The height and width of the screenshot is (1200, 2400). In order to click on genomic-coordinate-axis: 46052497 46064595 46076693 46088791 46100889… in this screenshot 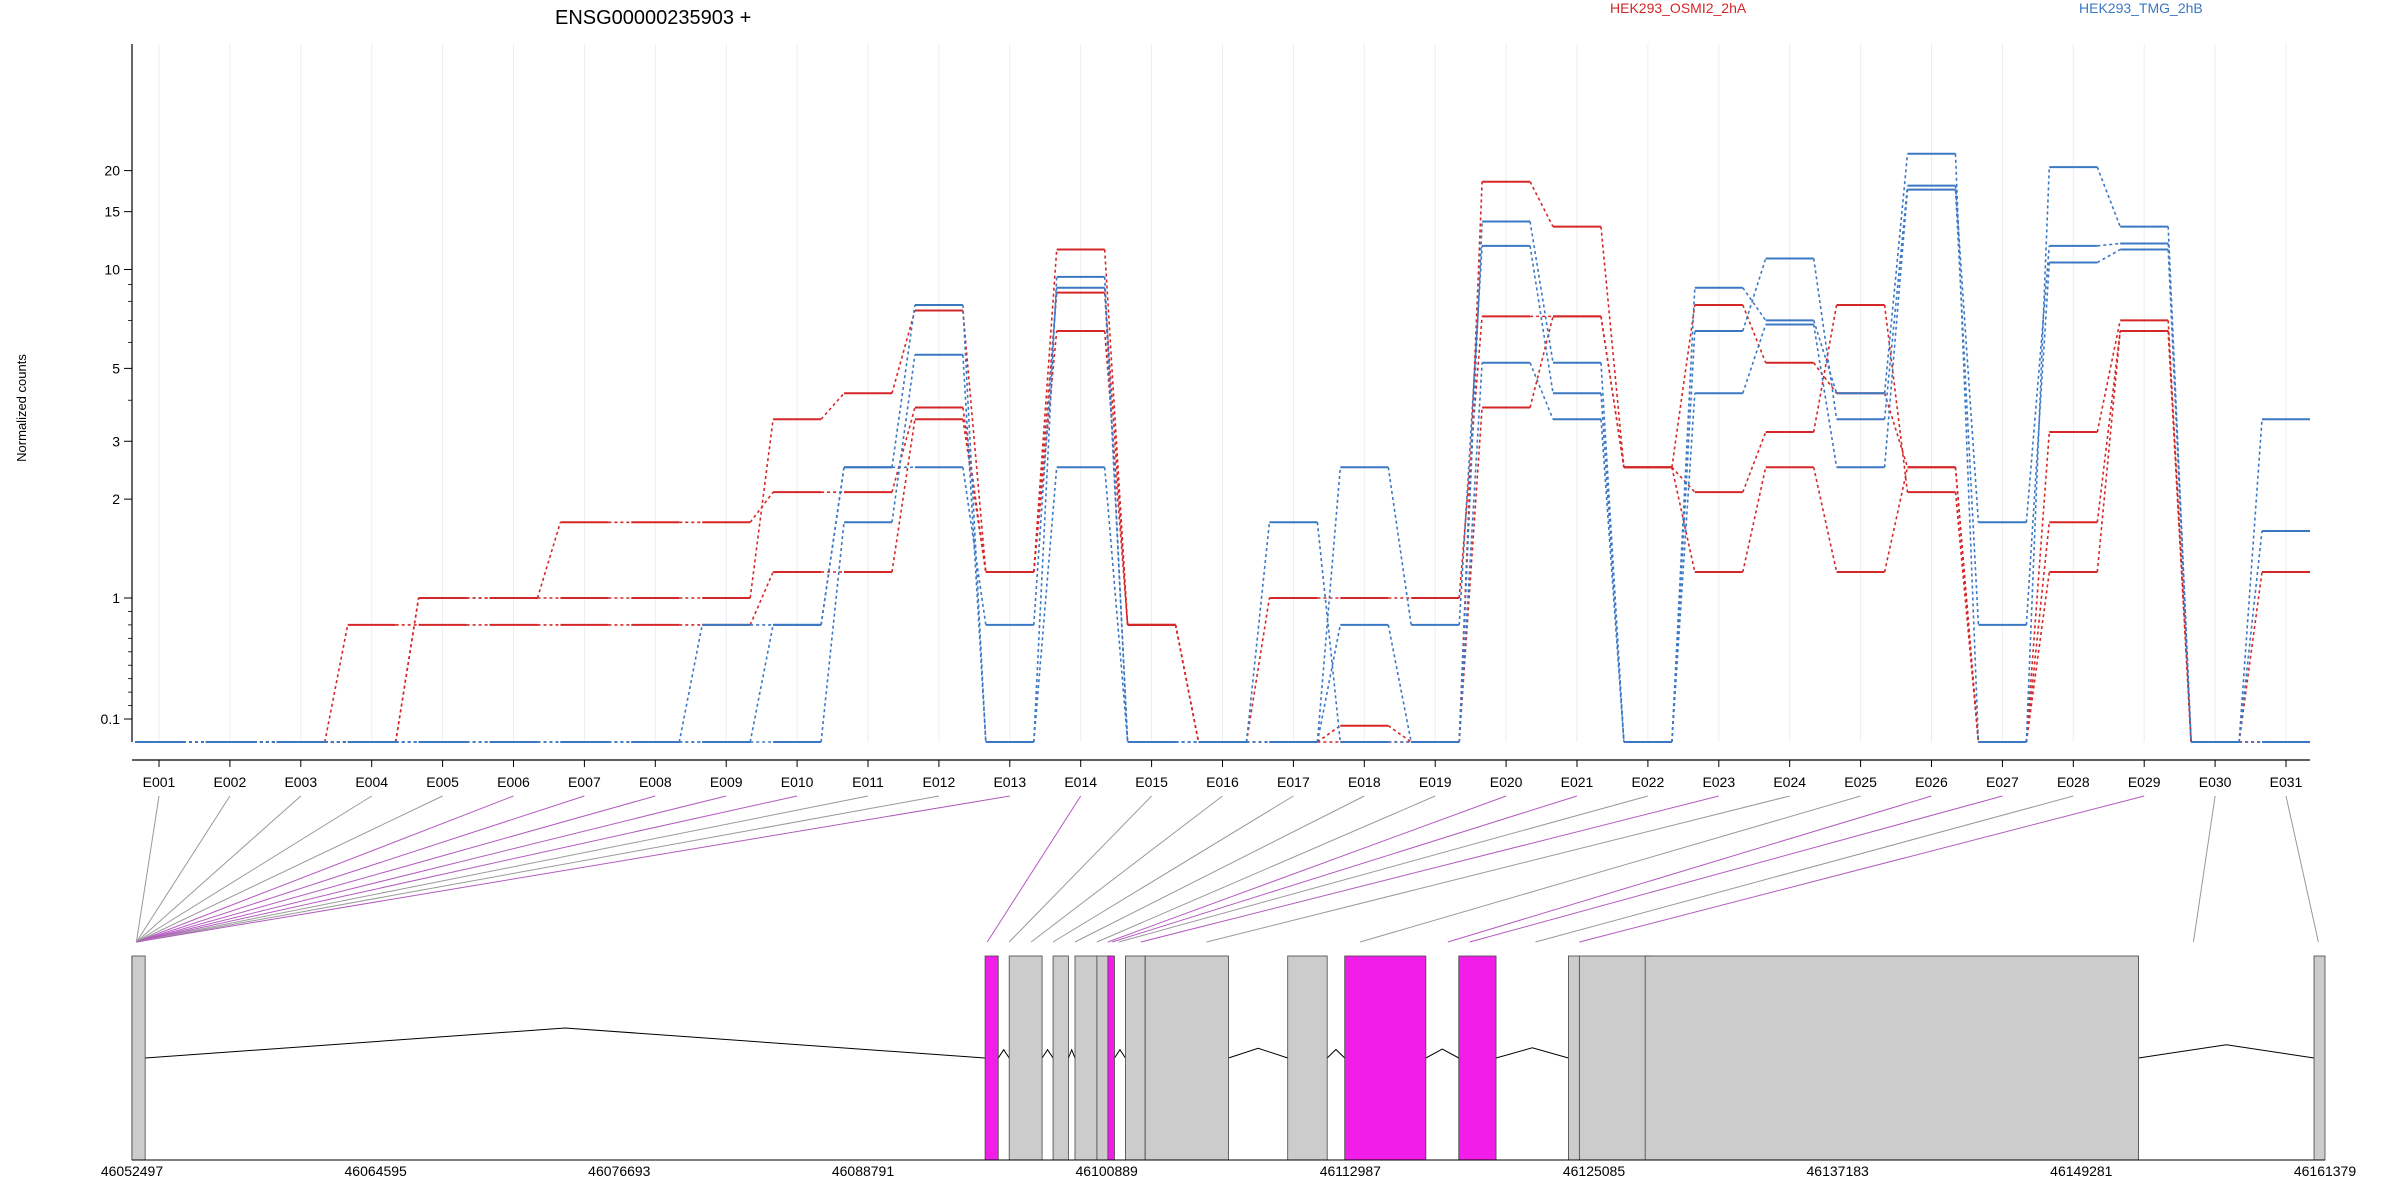, I will do `click(1228, 1169)`.